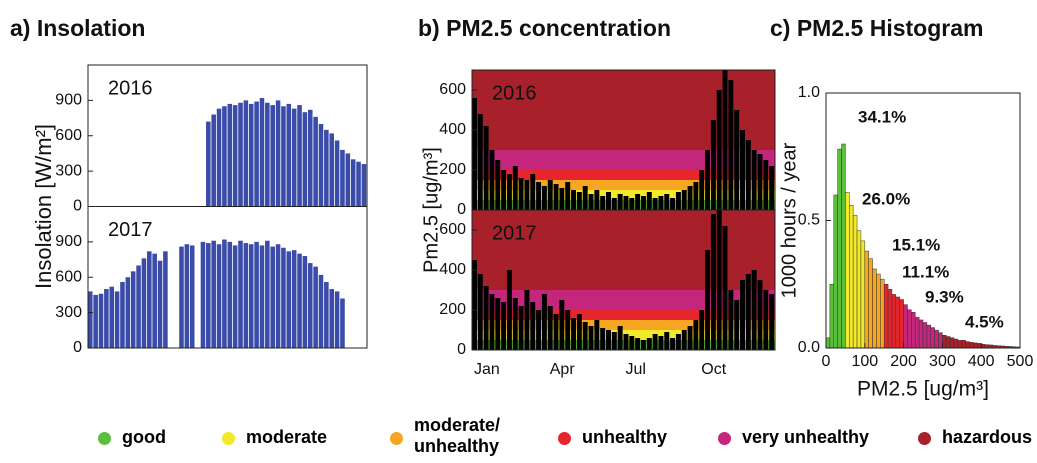 Image resolution: width=1037 pixels, height=463 pixels. What do you see at coordinates (68, 241) in the screenshot?
I see `y-tick-label: 900` at bounding box center [68, 241].